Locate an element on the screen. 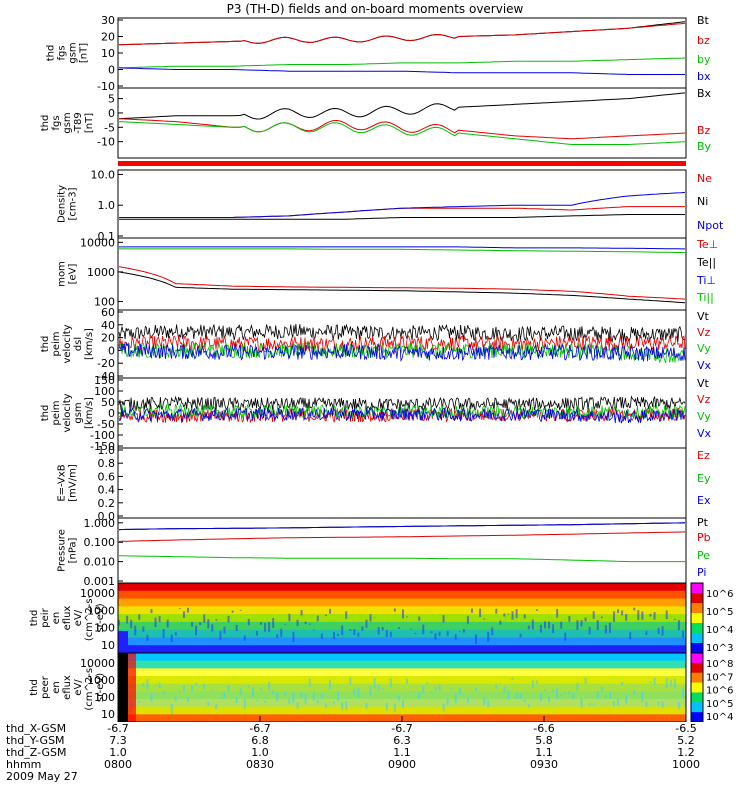 This screenshot has width=750, height=800. colorbar-p10: 10^8 10^7 10^6 10^5 10^4 is located at coordinates (711, 687).